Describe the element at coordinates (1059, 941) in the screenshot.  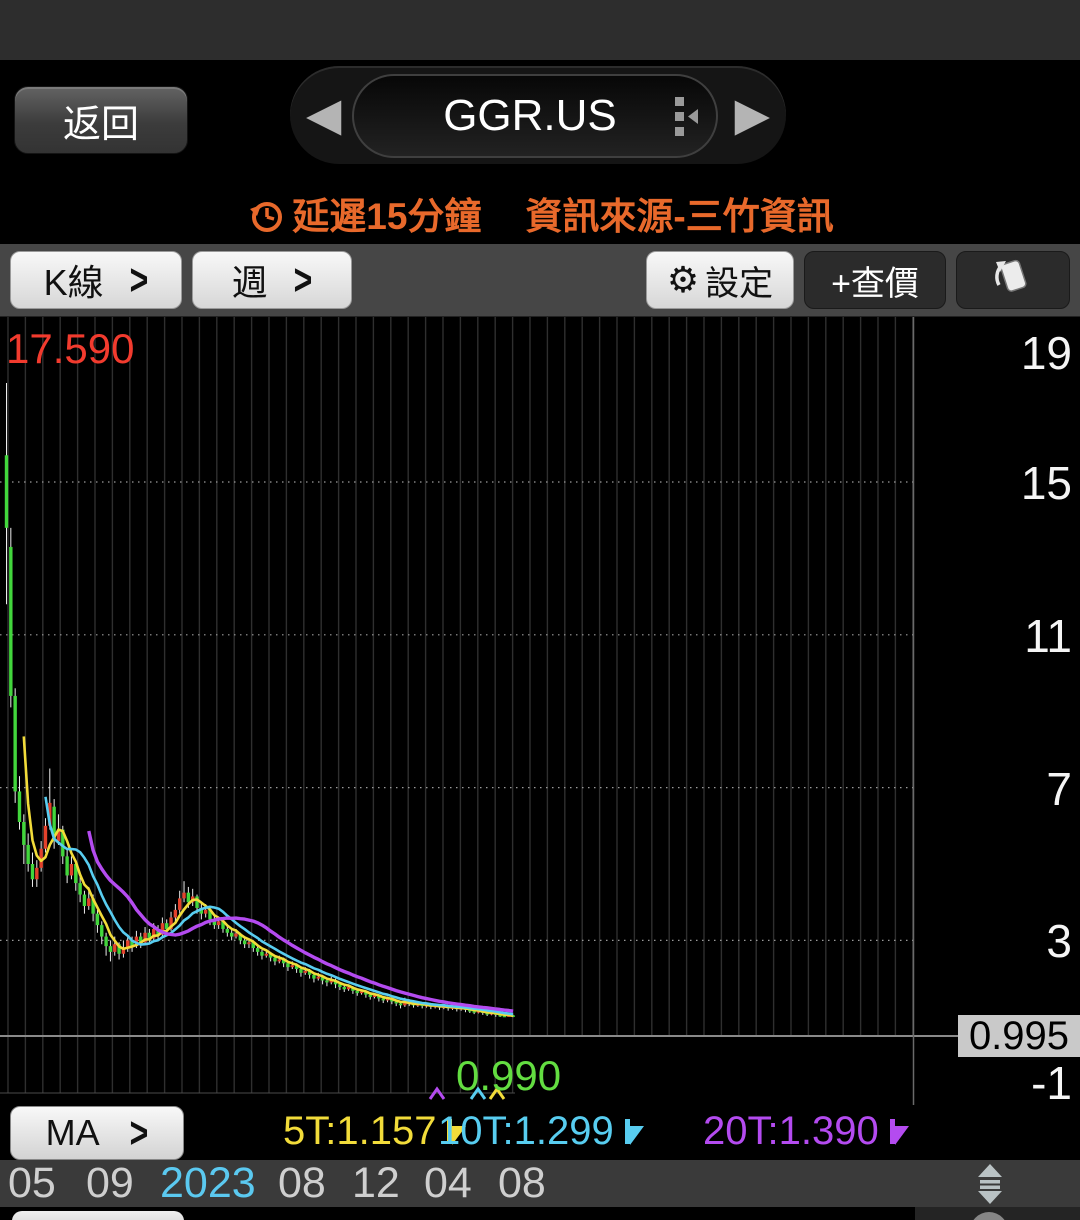
I see `price-axis-tick: 3` at that location.